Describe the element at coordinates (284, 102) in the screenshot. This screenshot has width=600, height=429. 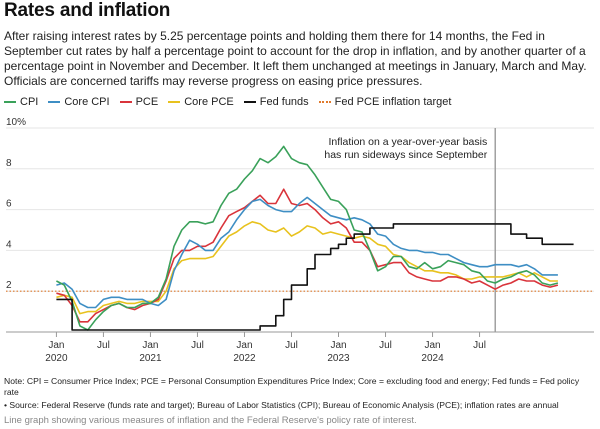
I see `legend-label-fed-funds: Fed funds` at that location.